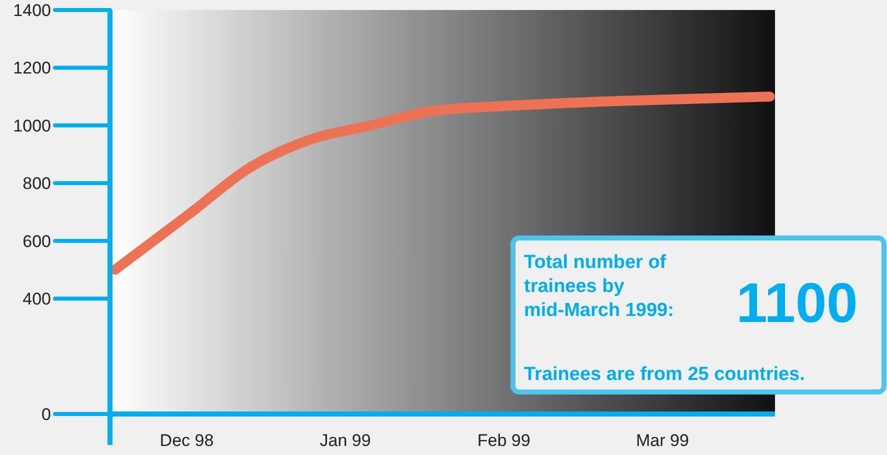 This screenshot has width=887, height=455. Describe the element at coordinates (345, 440) in the screenshot. I see `x-tick-label: Jan 99` at that location.